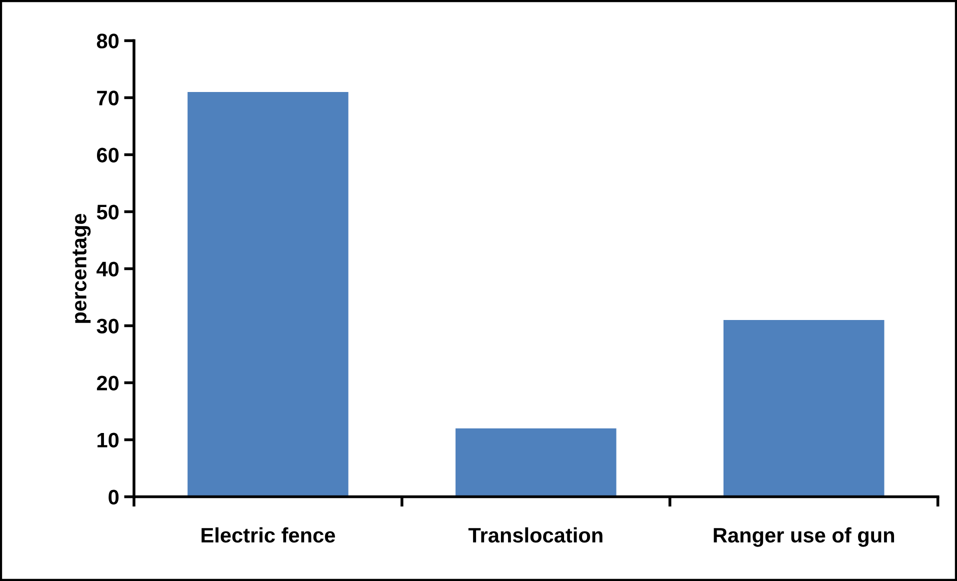 This screenshot has width=957, height=581. Describe the element at coordinates (81, 268) in the screenshot. I see `y-axis-title: percentage` at that location.